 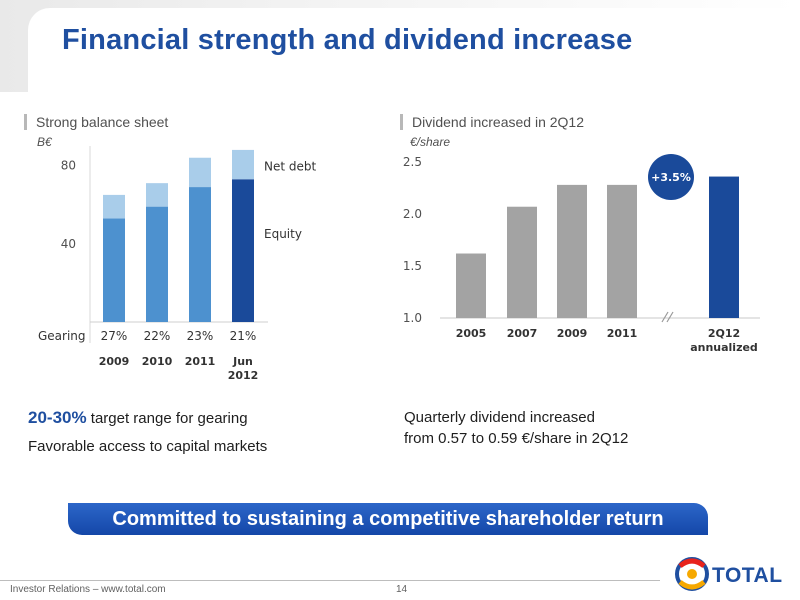 I want to click on right-category-label: 2007, so click(x=522, y=333).